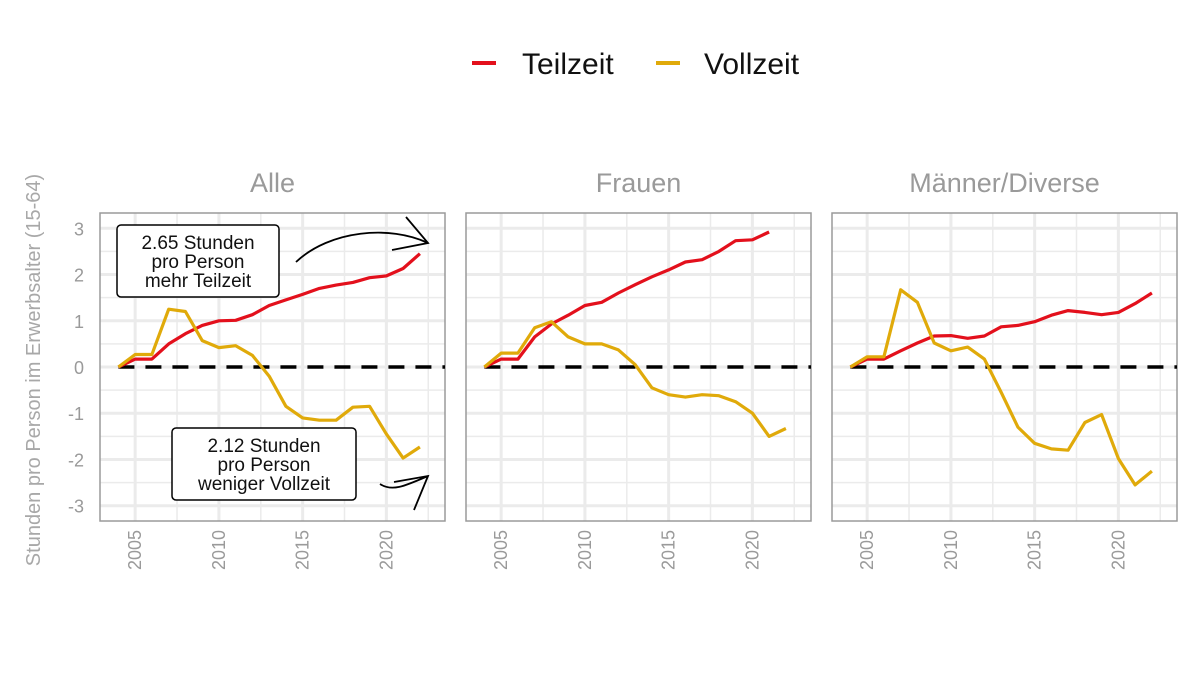  Describe the element at coordinates (264, 484) in the screenshot. I see `annotation-text: weniger Vollzeit` at that location.